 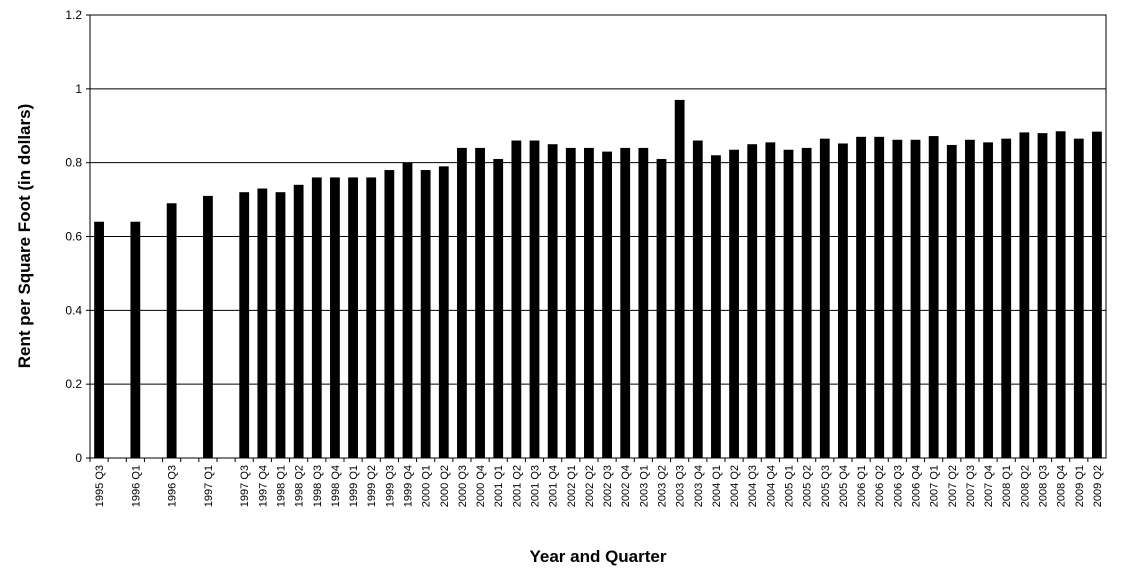 I want to click on x-tick-label: 2005 Q1, so click(x=790, y=486).